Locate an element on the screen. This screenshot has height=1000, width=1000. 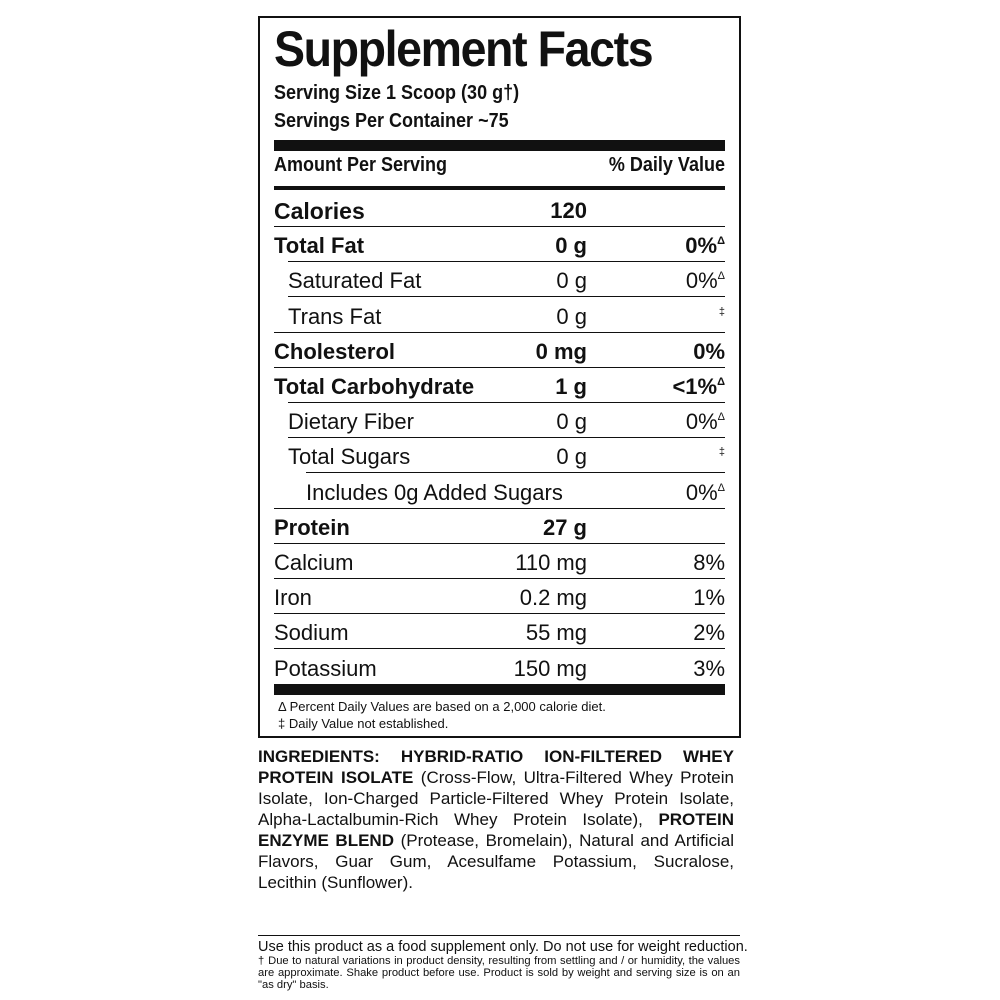
nutrient-name: Iron is located at coordinates (293, 598).